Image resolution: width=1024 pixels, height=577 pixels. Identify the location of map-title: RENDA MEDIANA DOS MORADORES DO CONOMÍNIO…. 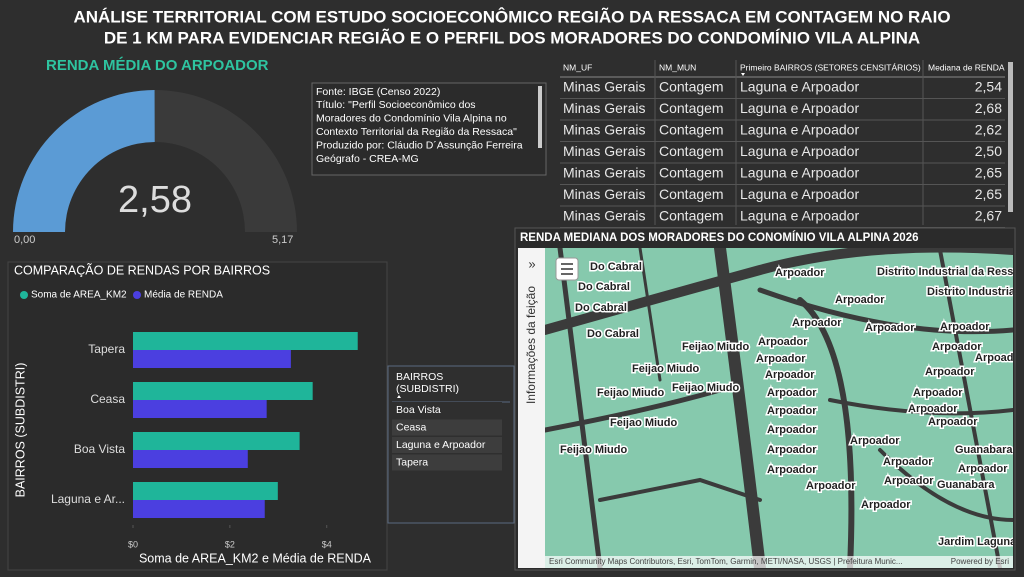
(719, 237).